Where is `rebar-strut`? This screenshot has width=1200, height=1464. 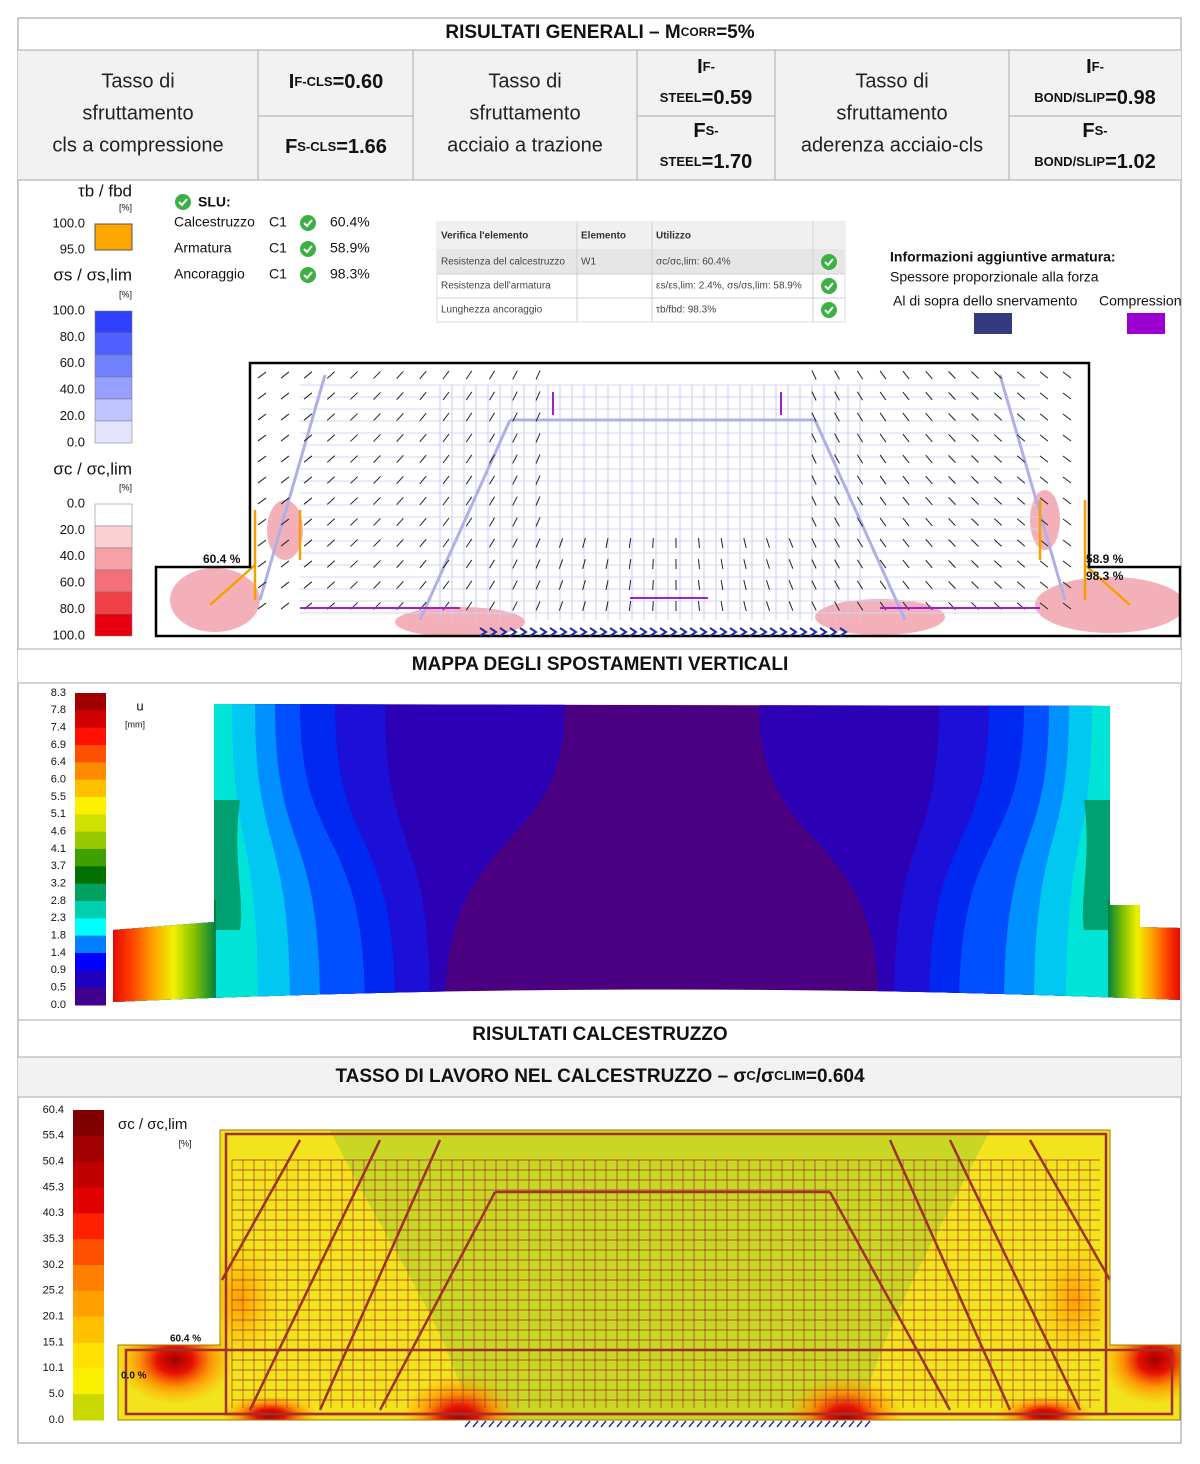
rebar-strut is located at coordinates (860, 520).